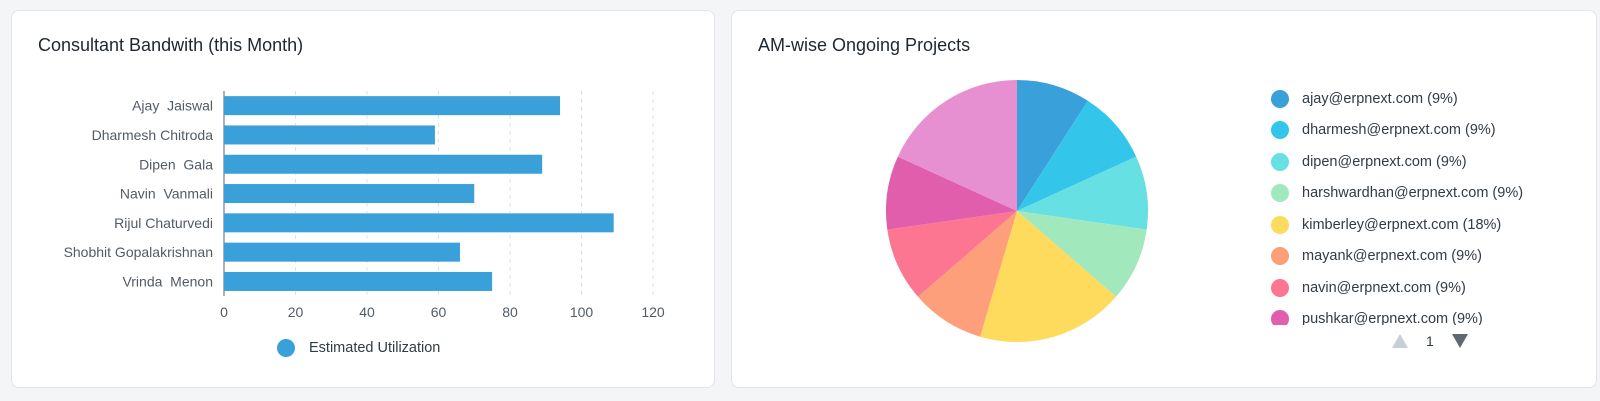 Image resolution: width=1600 pixels, height=401 pixels. Describe the element at coordinates (296, 312) in the screenshot. I see `x-tick-label: 20` at that location.